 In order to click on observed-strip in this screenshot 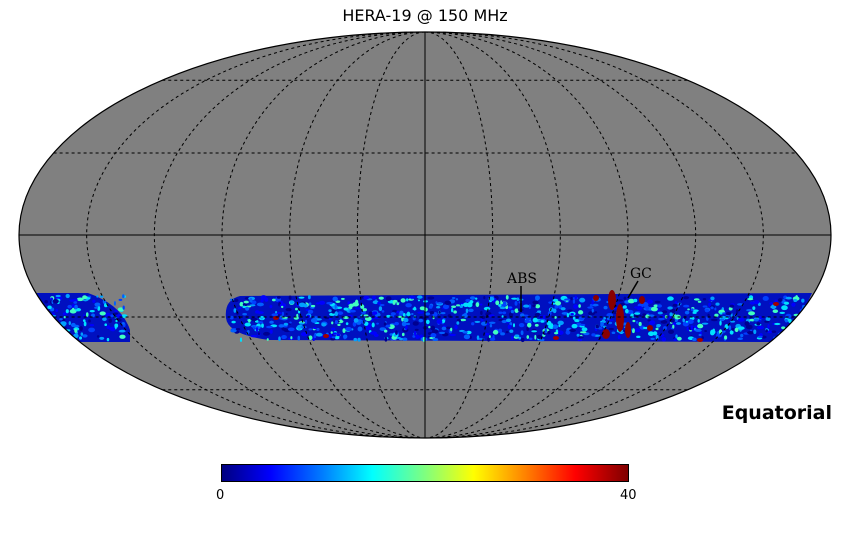, I will do `click(424, 316)`.